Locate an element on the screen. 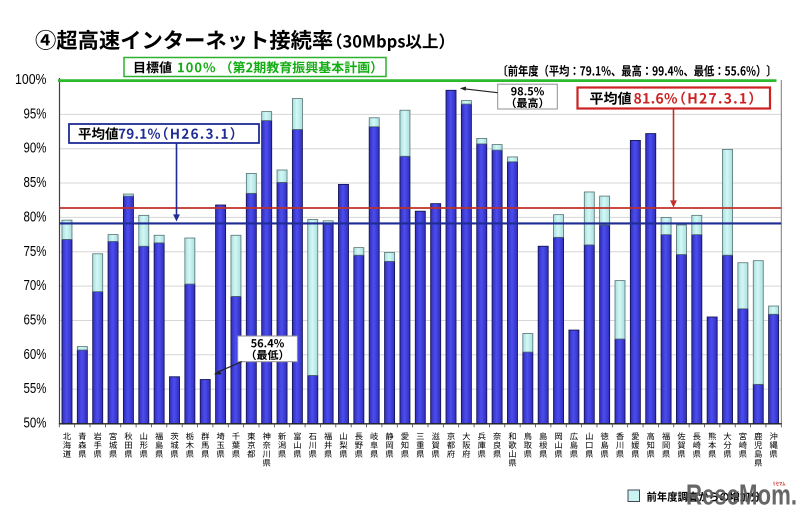 This screenshot has height=521, width=800. svg-text: 90% is located at coordinates (35, 148).